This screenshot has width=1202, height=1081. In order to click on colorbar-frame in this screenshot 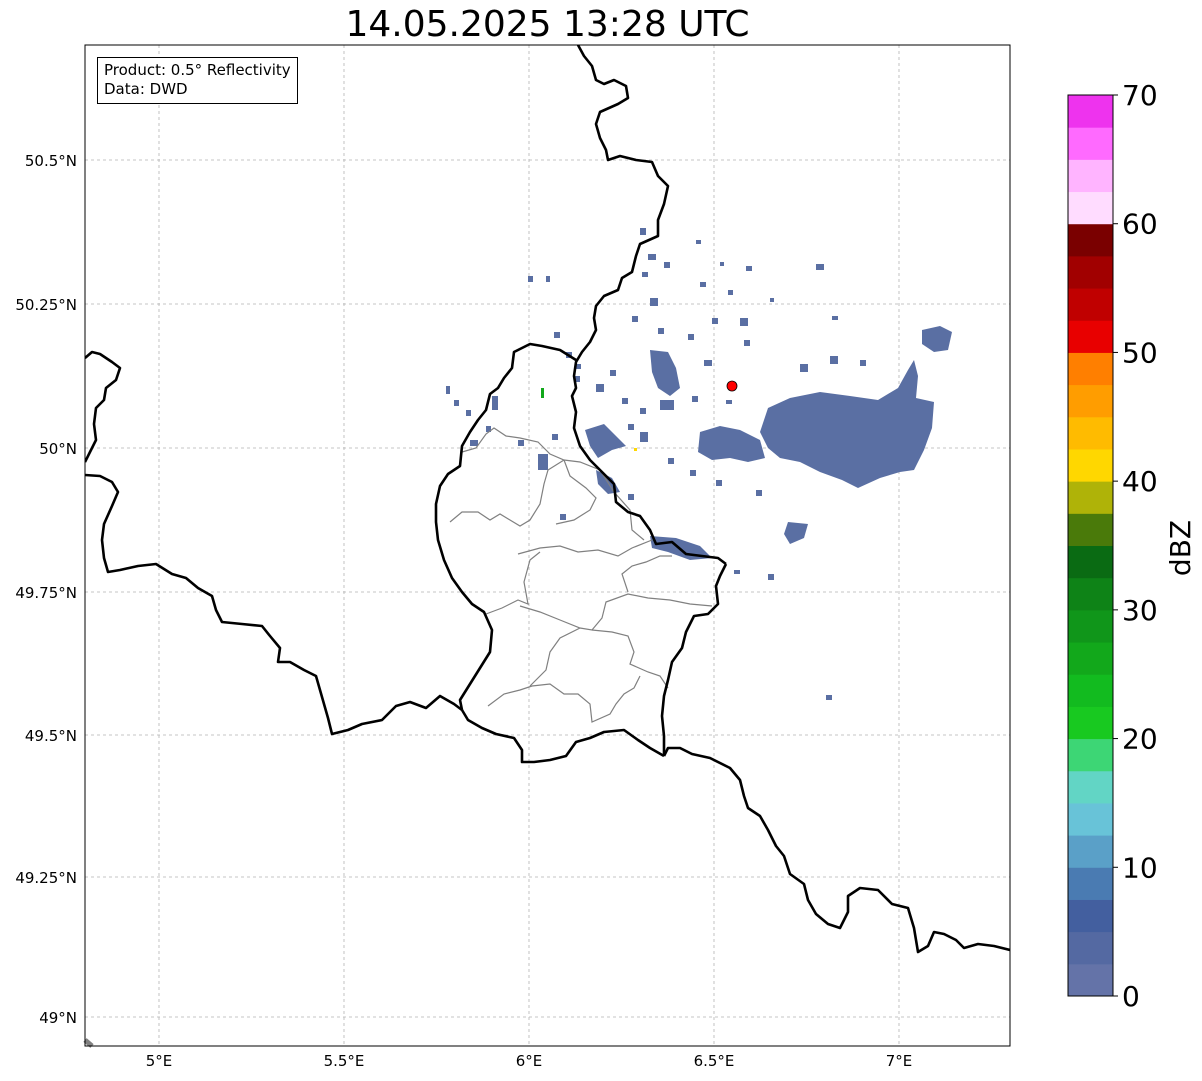, I will do `click(1090, 545)`.